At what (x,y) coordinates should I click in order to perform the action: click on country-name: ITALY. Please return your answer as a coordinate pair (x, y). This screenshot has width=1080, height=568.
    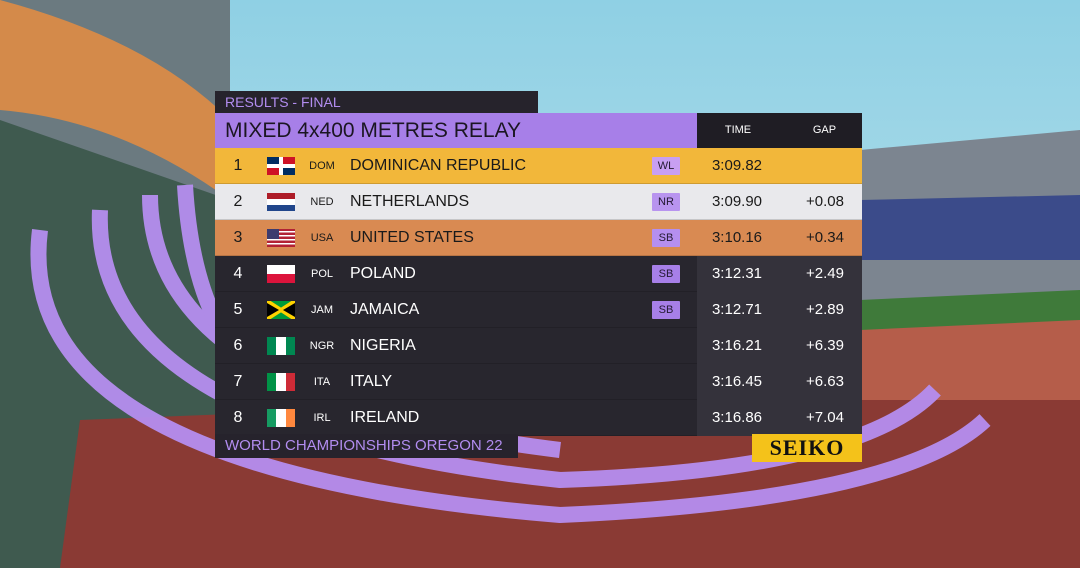
    Looking at the image, I should click on (371, 381).